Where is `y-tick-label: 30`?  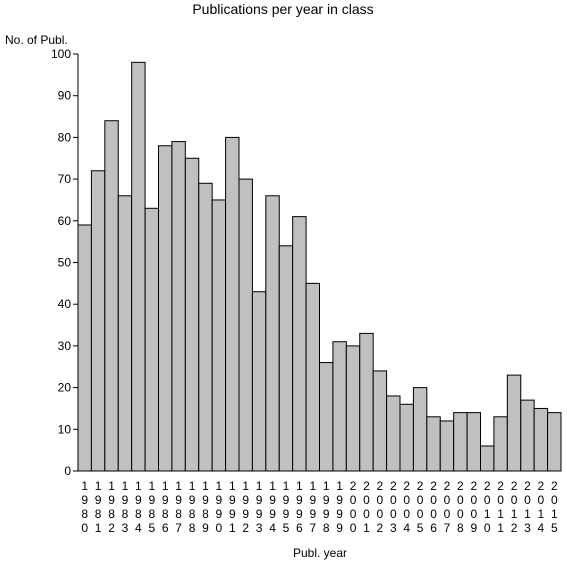
y-tick-label: 30 is located at coordinates (65, 346).